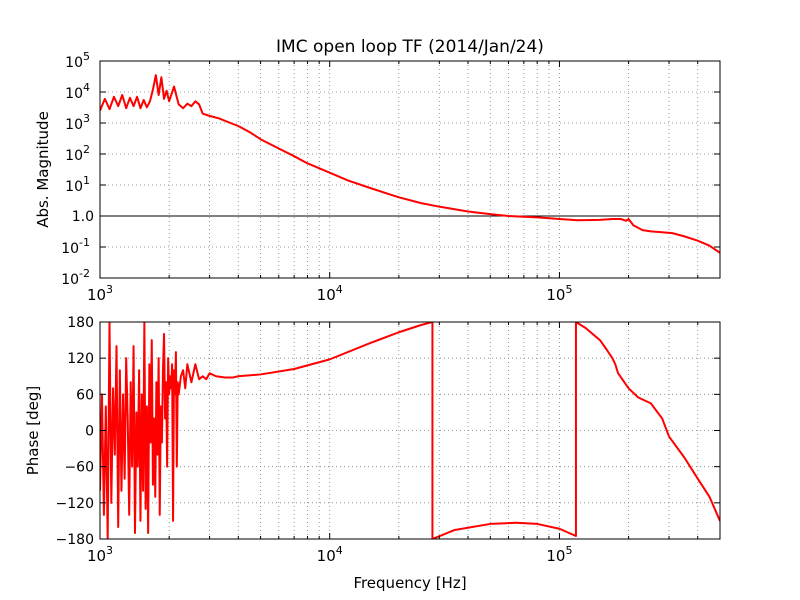 This screenshot has width=800, height=600. Describe the element at coordinates (410, 47) in the screenshot. I see `chart-title: IMC open loop TF (2014/Jan/24)` at that location.